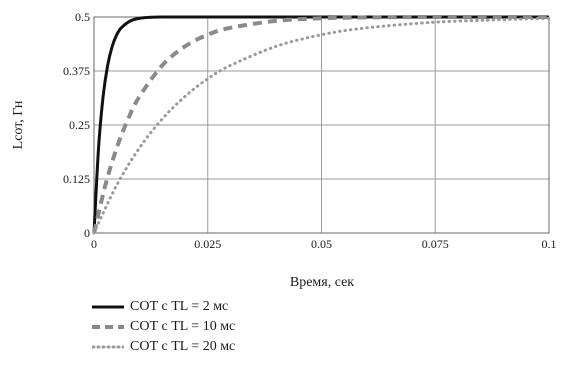 The image size is (561, 365). What do you see at coordinates (87, 233) in the screenshot?
I see `y-tick-label: 0` at bounding box center [87, 233].